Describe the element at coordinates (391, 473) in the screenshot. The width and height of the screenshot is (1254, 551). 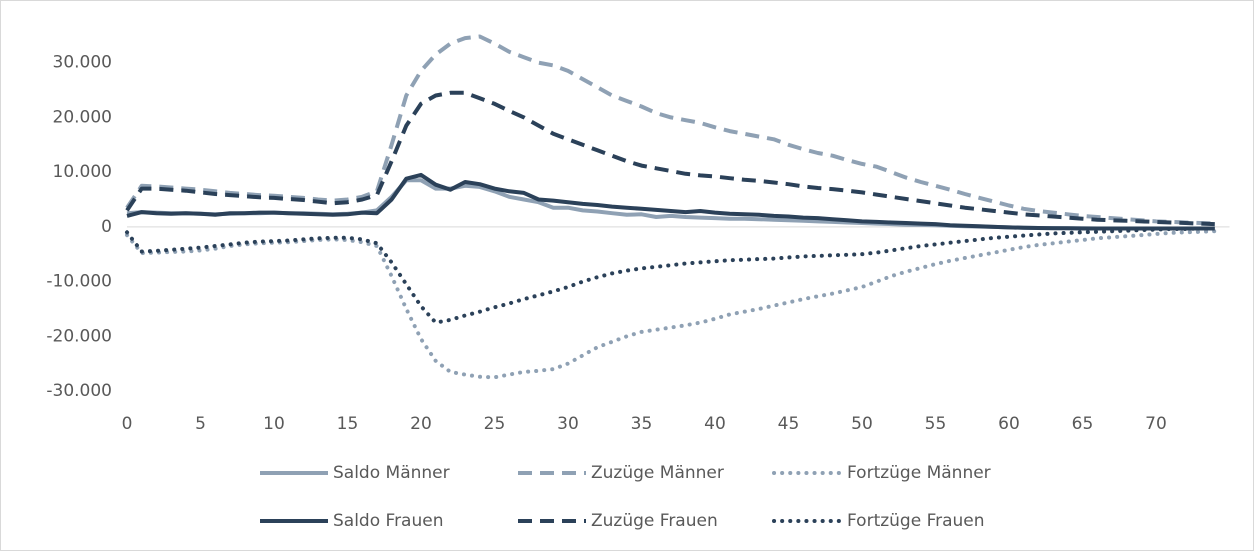
I see `legend-label: Saldo Männer` at that location.